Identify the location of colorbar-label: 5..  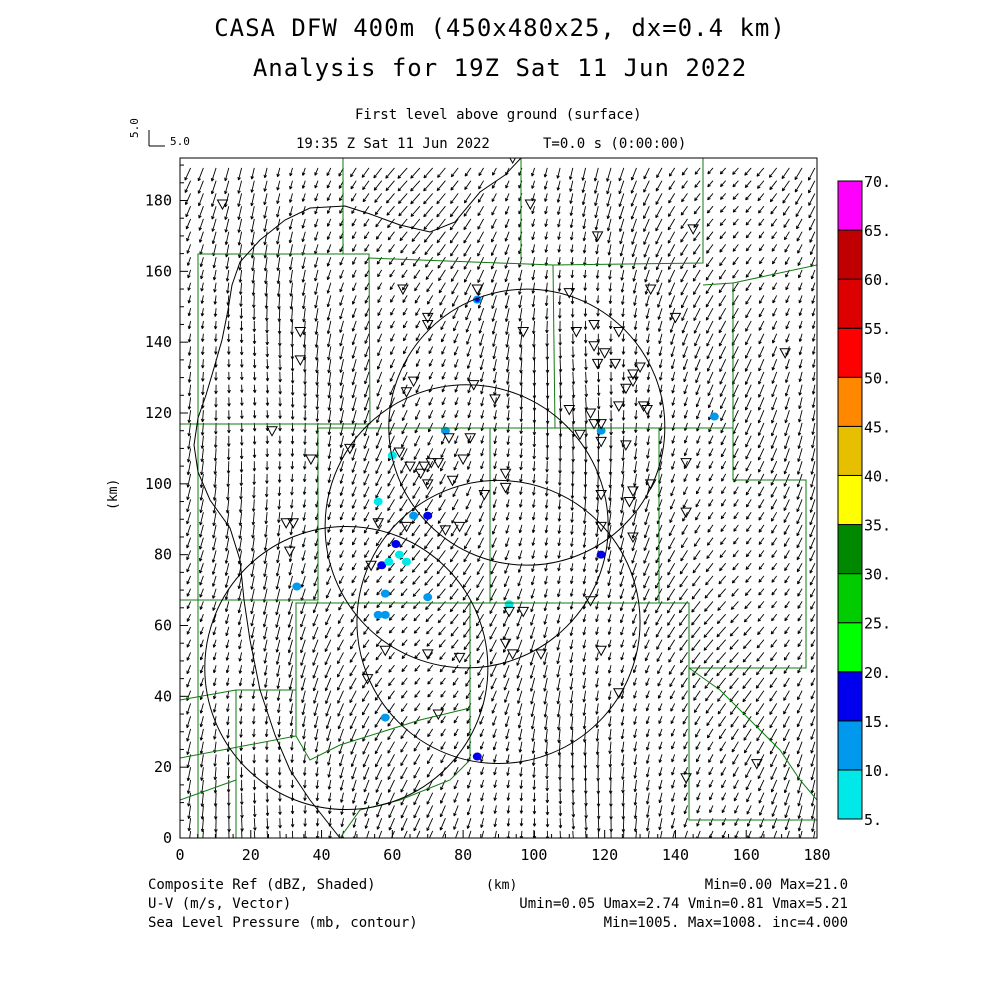
(873, 820).